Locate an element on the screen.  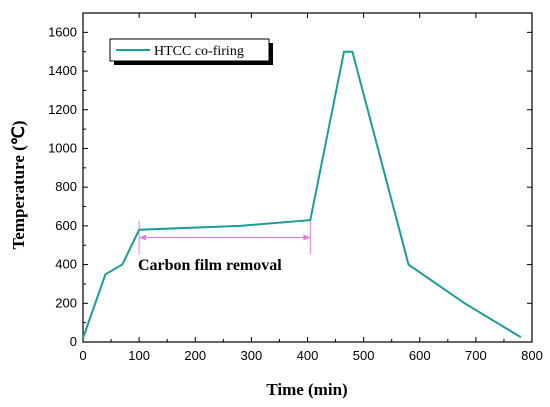
y-tick-label: 1400 is located at coordinates (62, 70).